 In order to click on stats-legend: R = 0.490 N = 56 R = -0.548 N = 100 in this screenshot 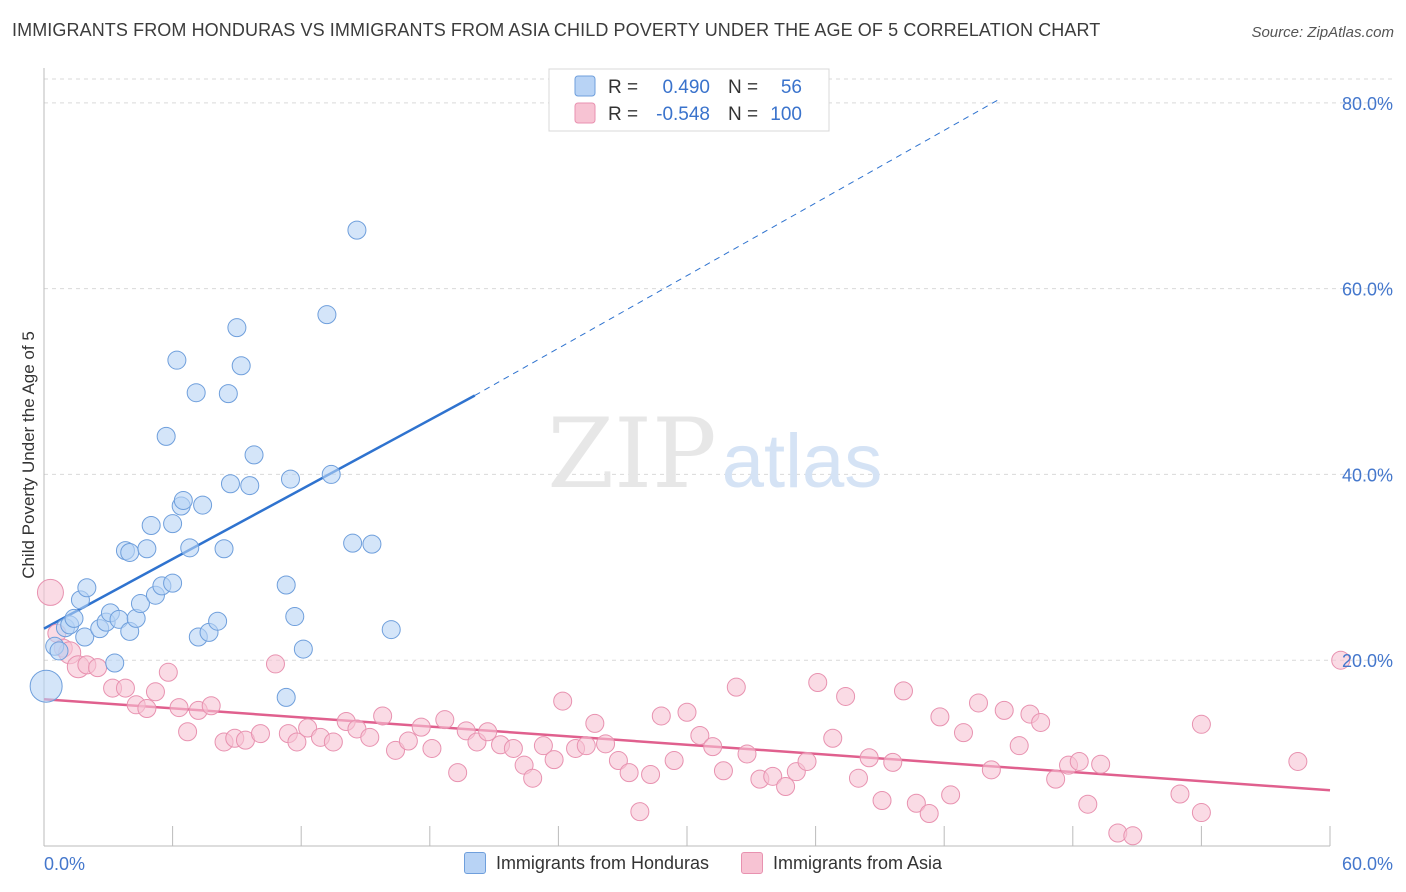, I will do `click(689, 100)`.